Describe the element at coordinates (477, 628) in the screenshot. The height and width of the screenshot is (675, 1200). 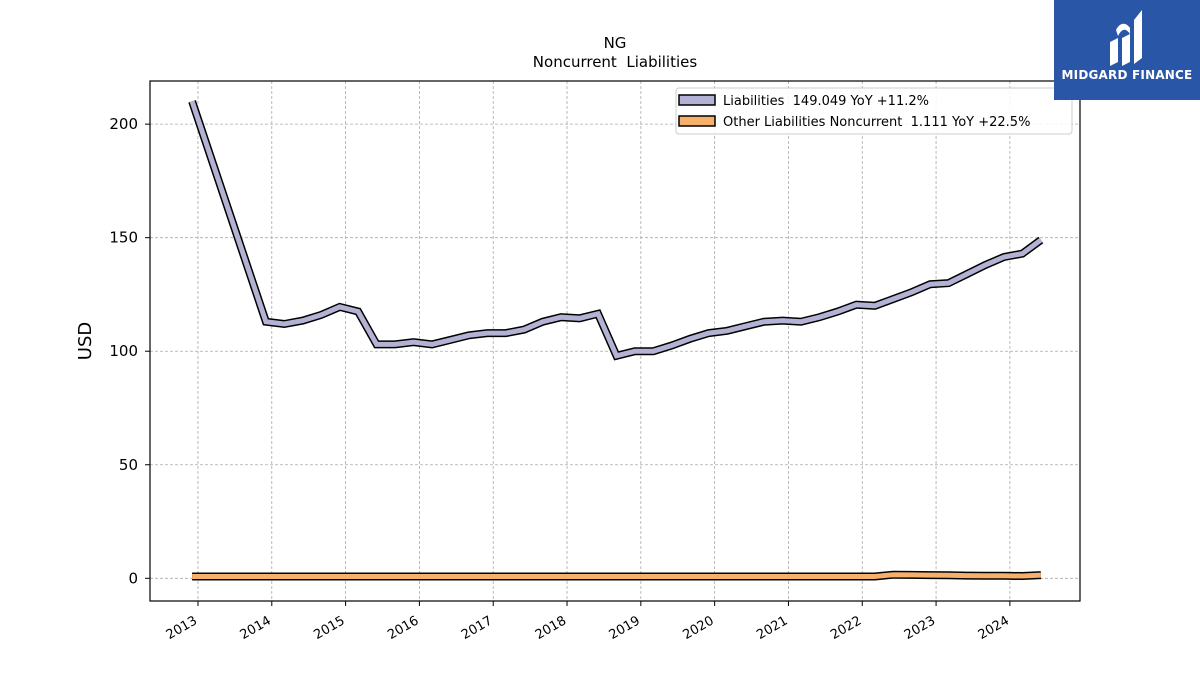
I see `x-tick-label: 2017` at that location.